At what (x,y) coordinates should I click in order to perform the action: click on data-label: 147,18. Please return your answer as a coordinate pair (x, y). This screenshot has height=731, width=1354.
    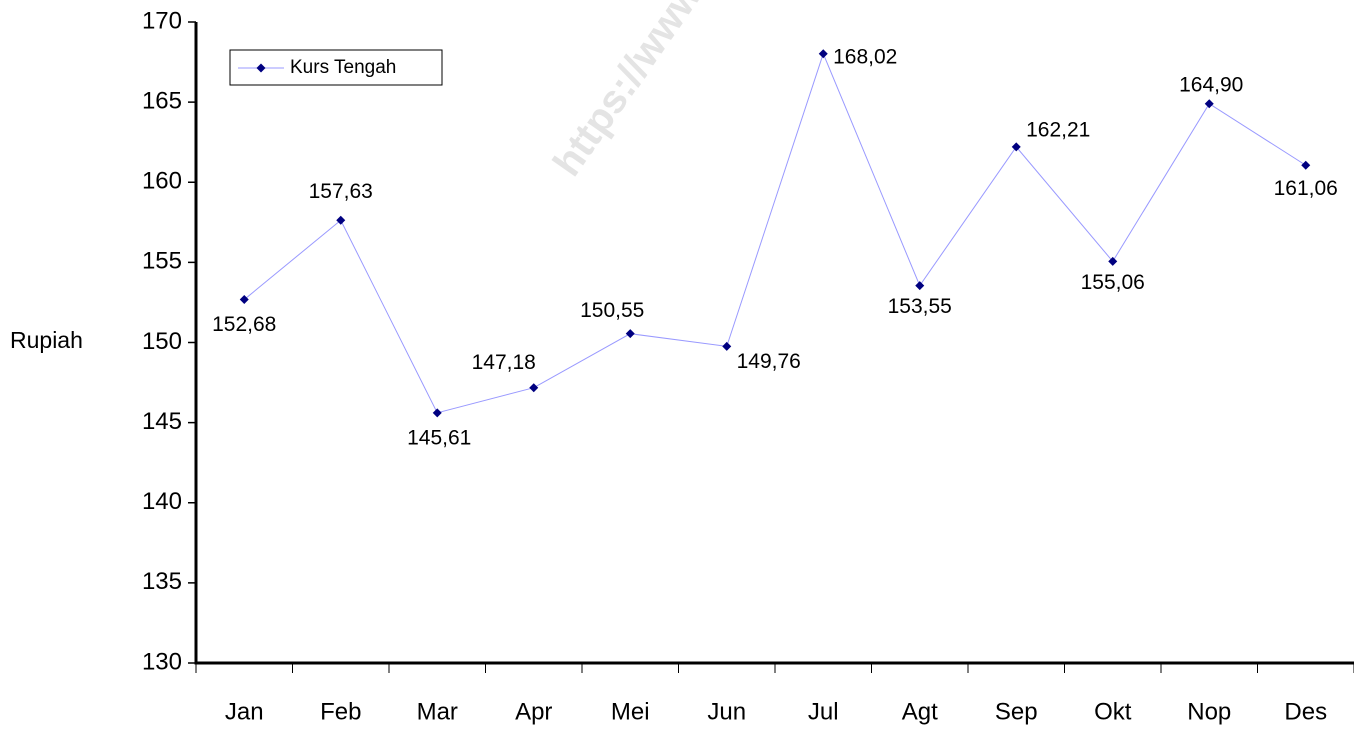
    Looking at the image, I should click on (504, 362).